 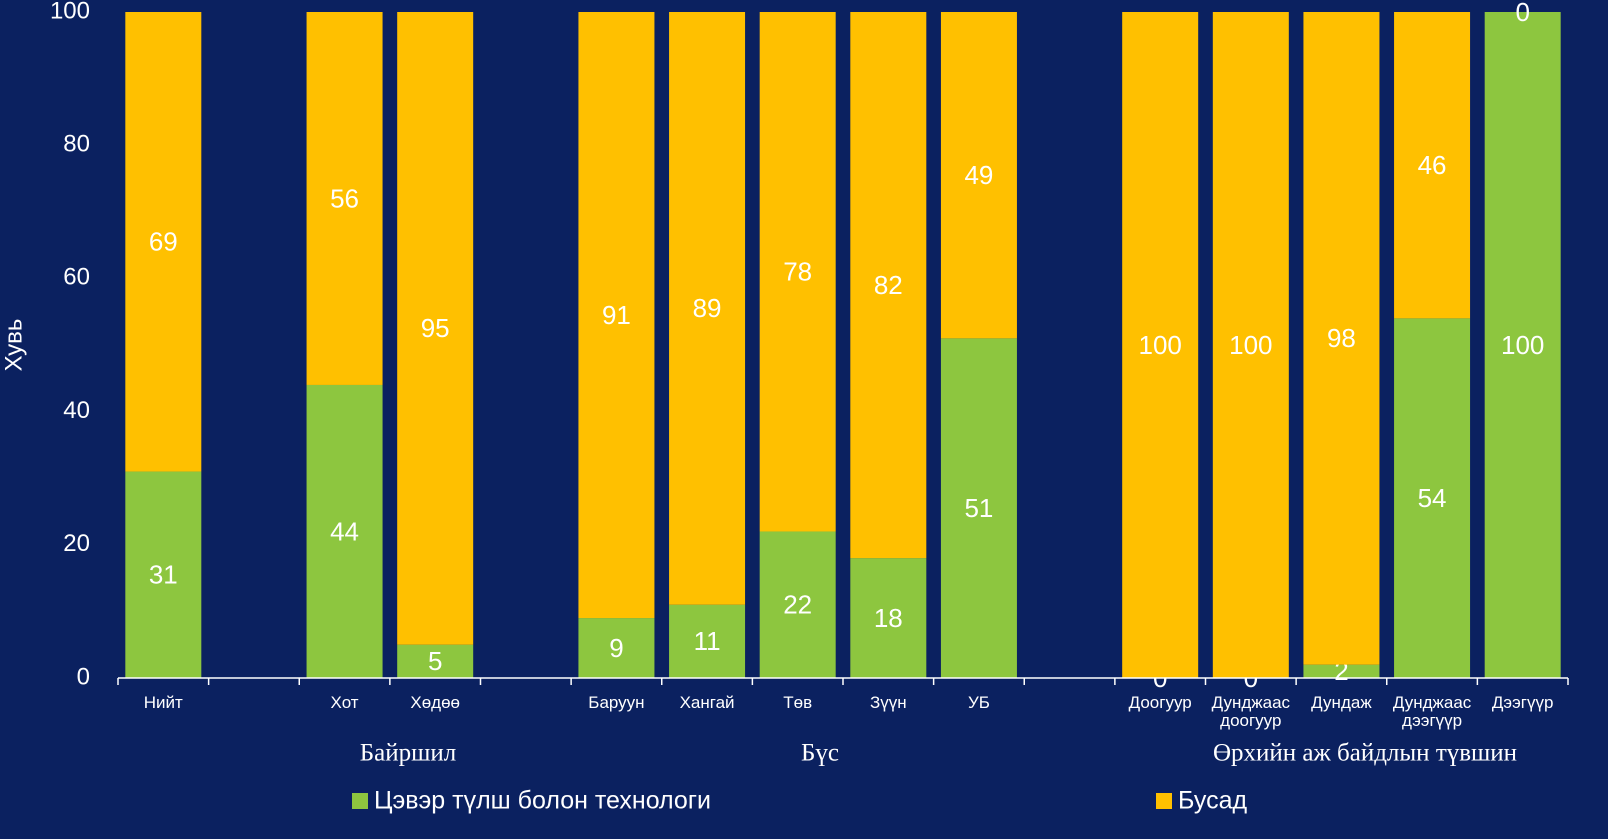 I want to click on legend-label: Бусад, so click(x=1212, y=801).